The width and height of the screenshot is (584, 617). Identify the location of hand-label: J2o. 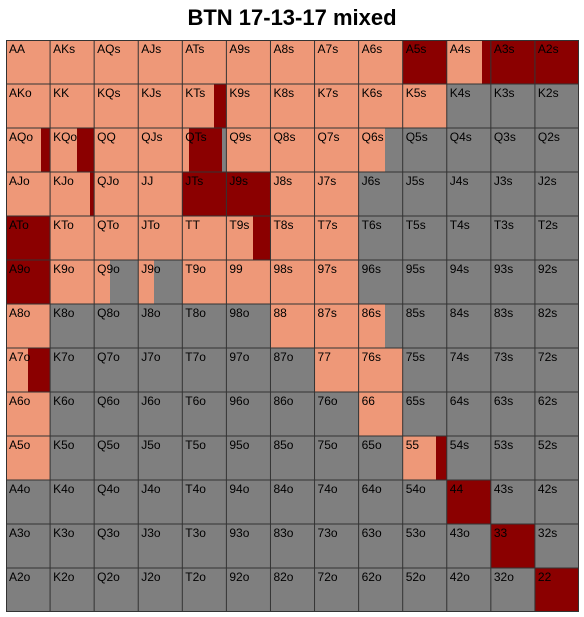
(150, 577).